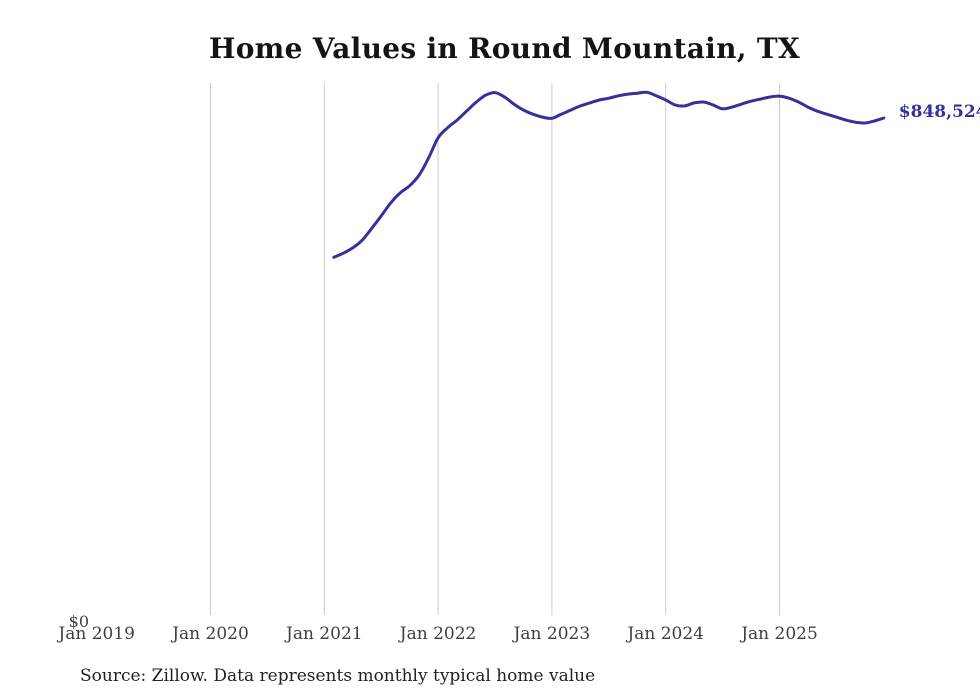 The image size is (980, 699). What do you see at coordinates (96, 634) in the screenshot?
I see `x-axis-tick-label: Jan 2019` at bounding box center [96, 634].